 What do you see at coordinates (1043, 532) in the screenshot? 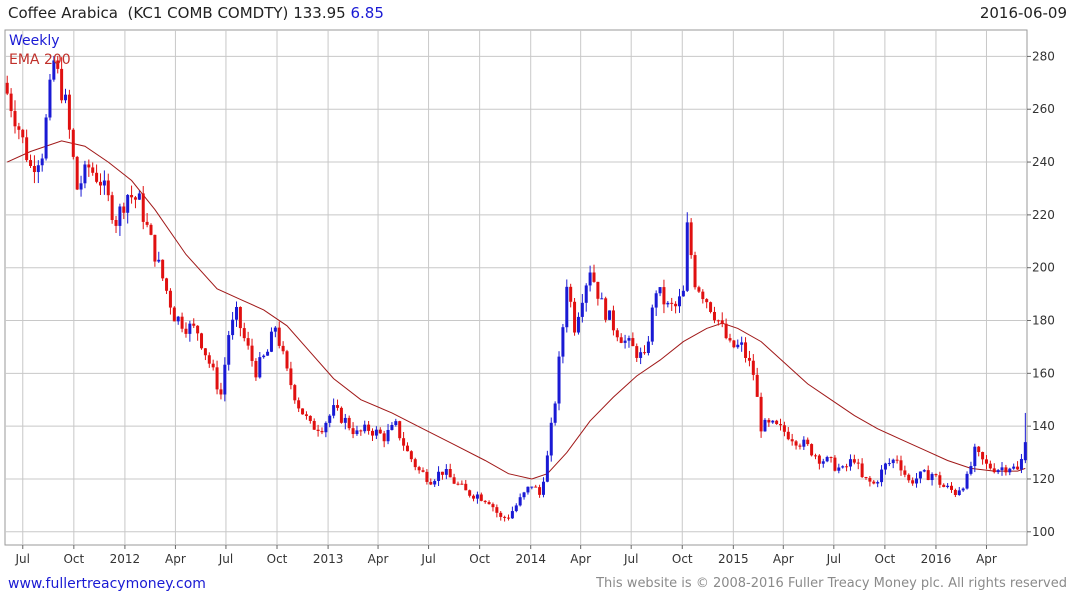
I see `y-tick-label: 100` at bounding box center [1043, 532].